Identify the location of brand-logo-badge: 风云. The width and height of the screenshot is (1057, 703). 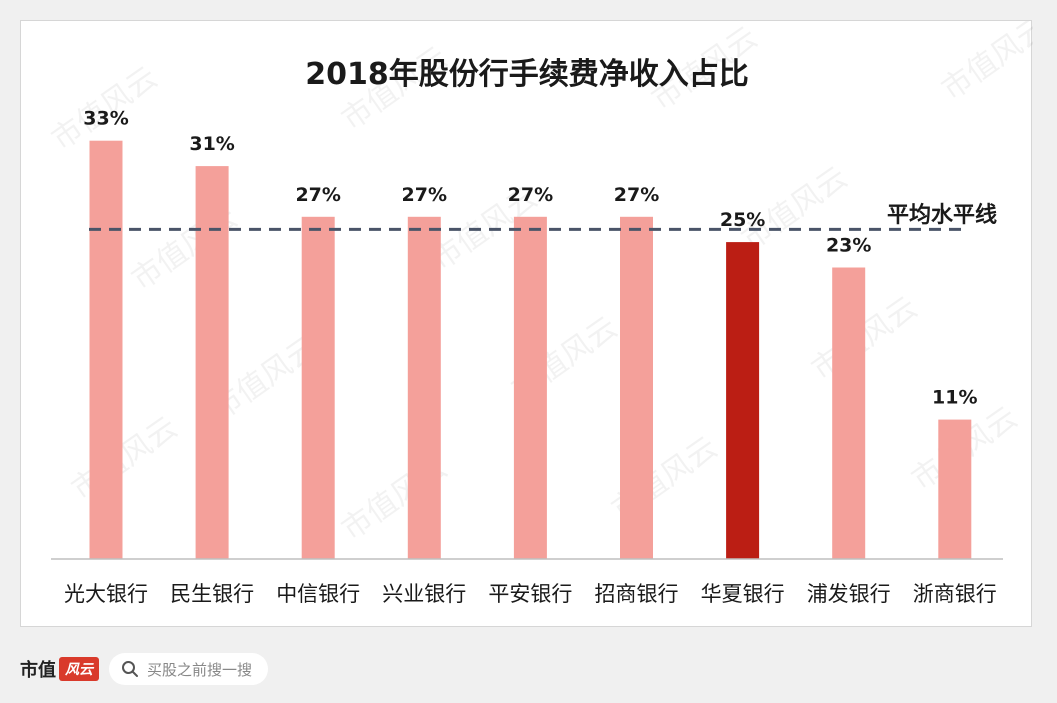
(79, 669).